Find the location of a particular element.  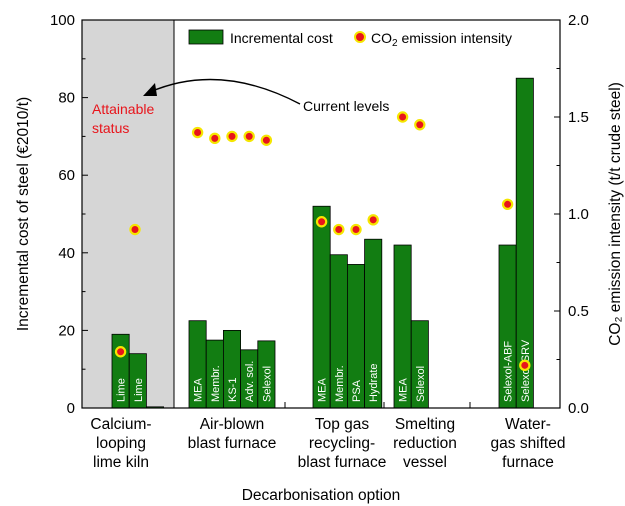

group-label-2-line0: Top gas is located at coordinates (342, 424).